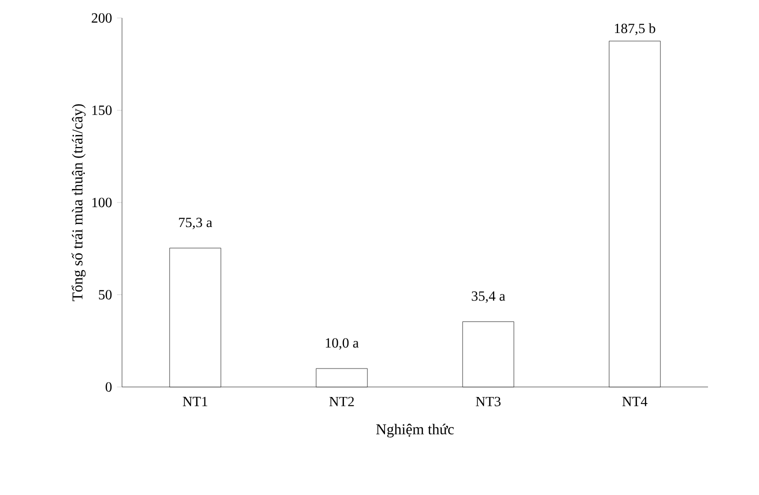  Describe the element at coordinates (342, 344) in the screenshot. I see `data-label: 10,0 a` at that location.